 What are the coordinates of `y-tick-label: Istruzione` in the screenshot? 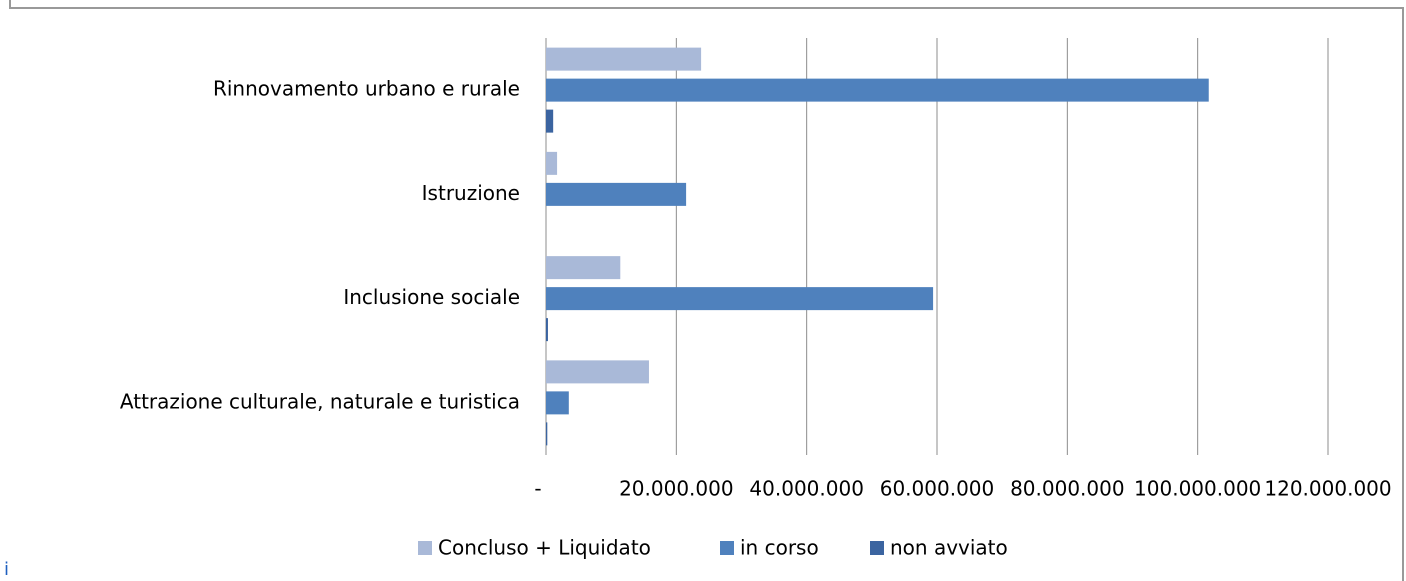 It's located at (471, 193).